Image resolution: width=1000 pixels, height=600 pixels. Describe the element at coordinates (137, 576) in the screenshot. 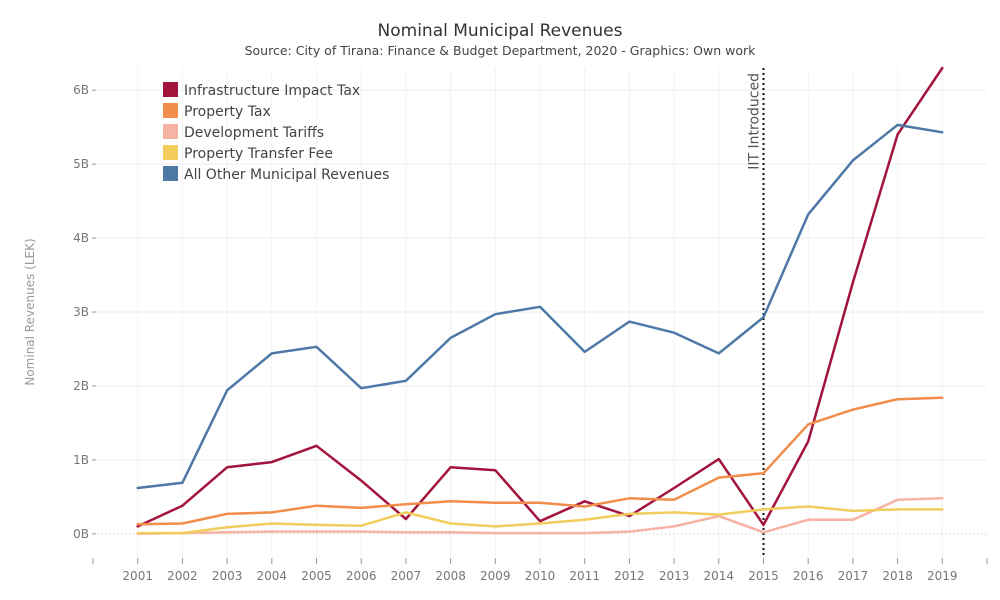

I see `x-tick-label: 2001` at that location.